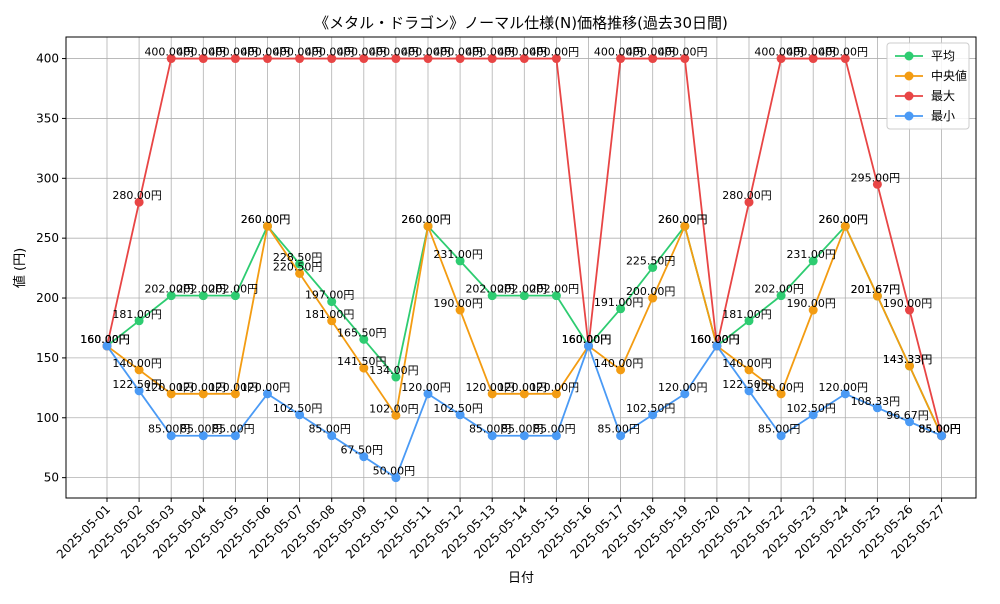  I want to click on data-label: 181.00円, so click(137, 314).